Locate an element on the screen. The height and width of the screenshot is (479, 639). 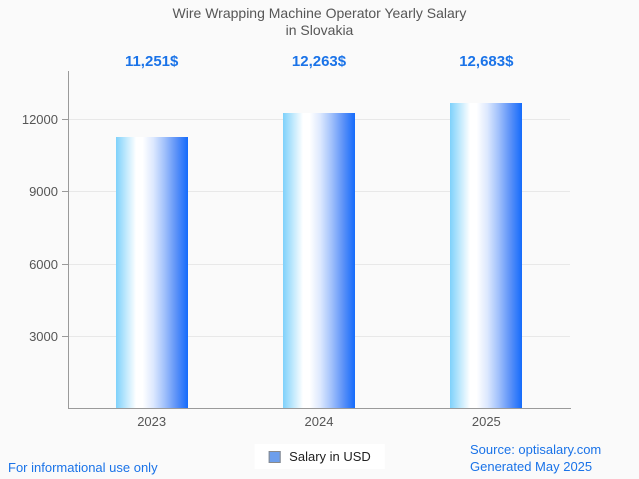
y-axis-label: 12000 is located at coordinates (39, 120).